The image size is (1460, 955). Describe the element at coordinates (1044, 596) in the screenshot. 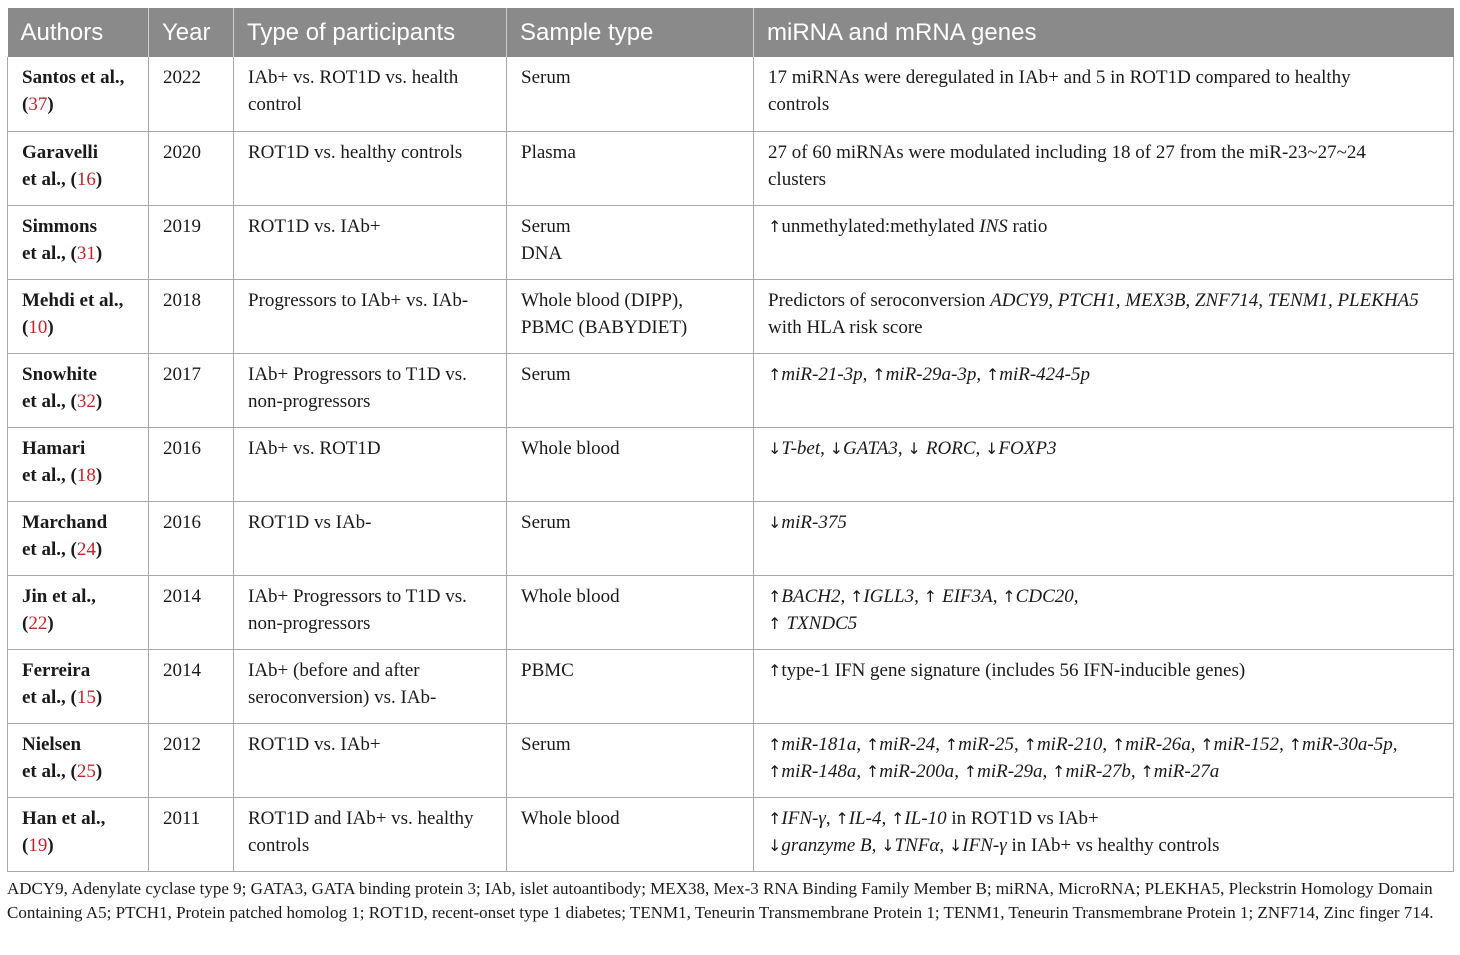

I see `gene-name: CDC20` at that location.